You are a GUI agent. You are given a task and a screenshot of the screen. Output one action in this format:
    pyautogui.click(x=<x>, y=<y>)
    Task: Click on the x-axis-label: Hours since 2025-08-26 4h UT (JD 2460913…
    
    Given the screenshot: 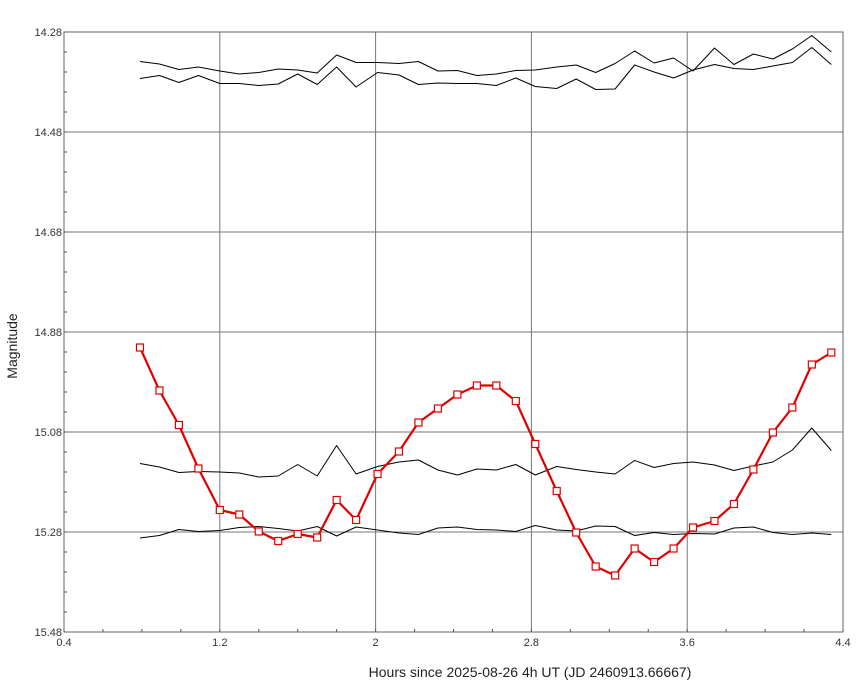 What is the action you would take?
    pyautogui.click(x=530, y=672)
    